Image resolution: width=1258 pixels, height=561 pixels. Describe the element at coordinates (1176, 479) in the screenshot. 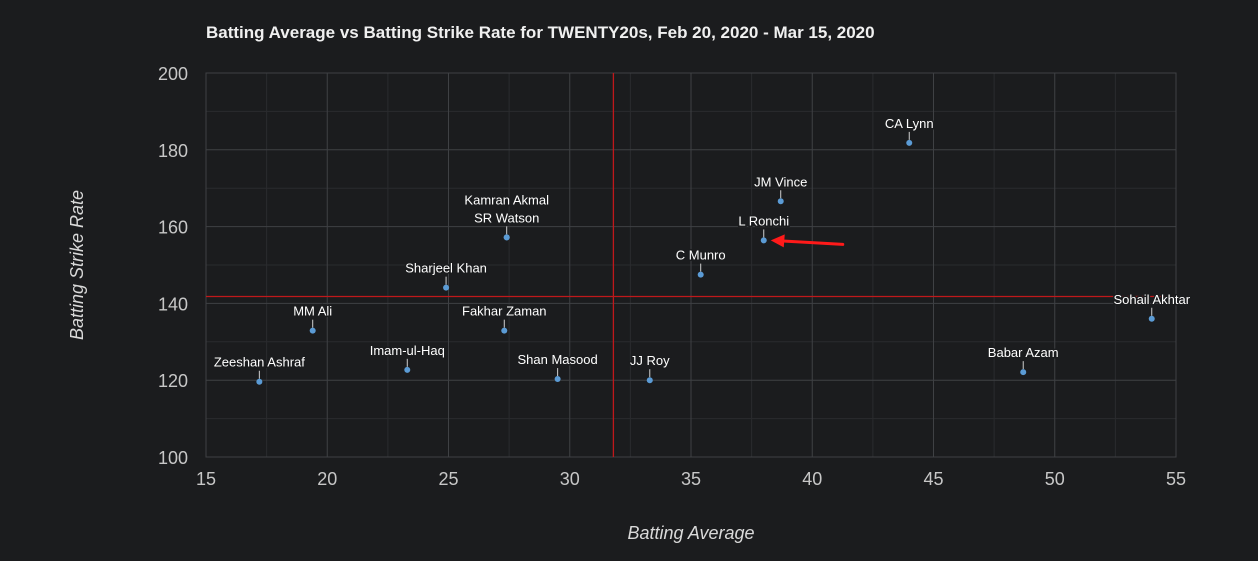

I see `x-tick-label: 55` at that location.